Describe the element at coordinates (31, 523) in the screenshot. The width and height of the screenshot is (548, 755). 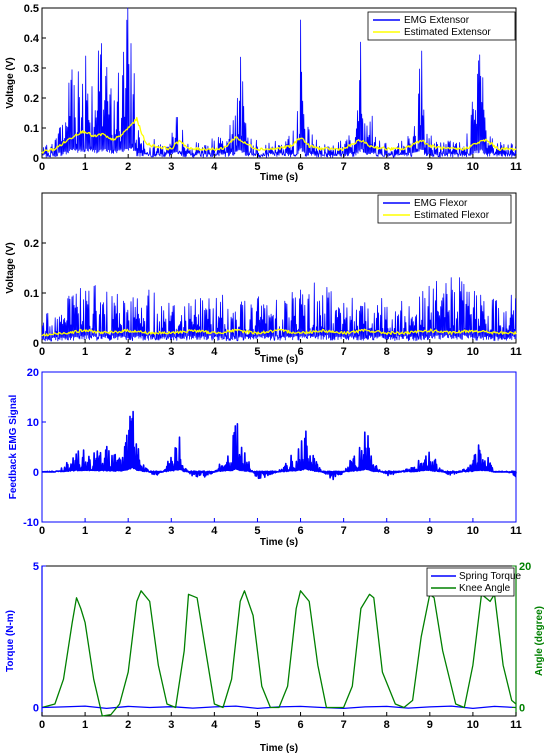
I see `y-tick-label: -10` at that location.